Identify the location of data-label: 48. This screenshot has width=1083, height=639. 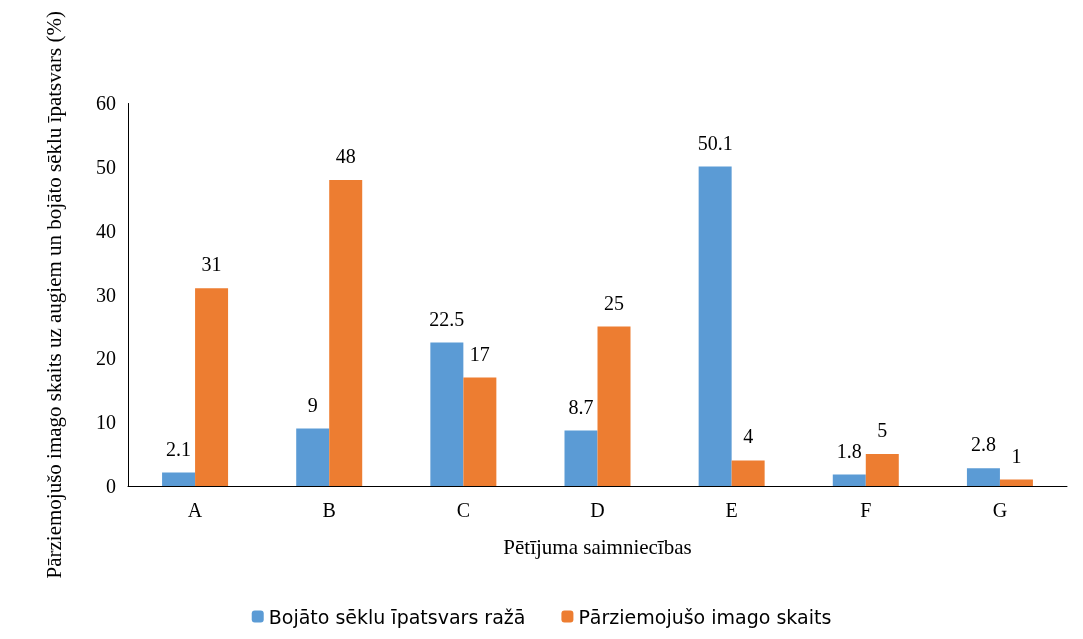
(345, 155).